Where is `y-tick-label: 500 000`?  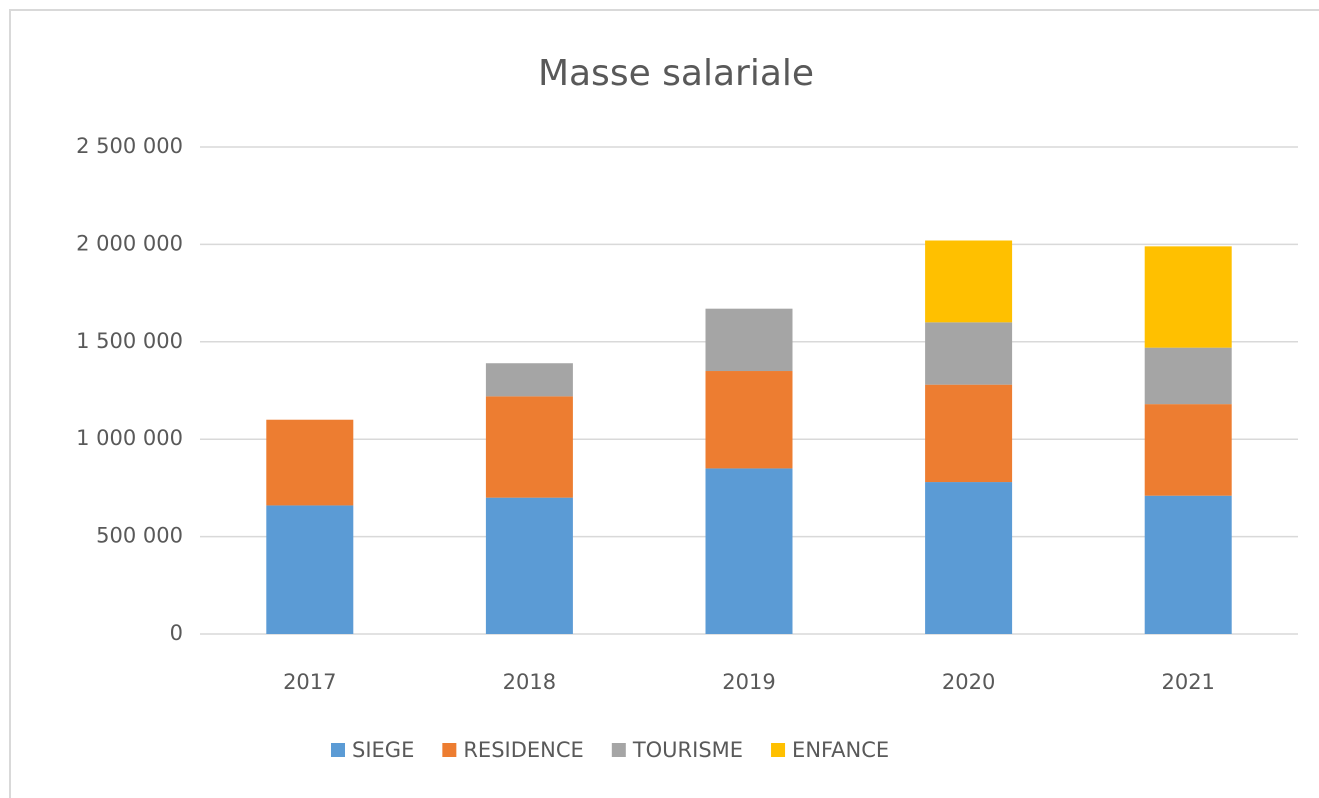 y-tick-label: 500 000 is located at coordinates (139, 536).